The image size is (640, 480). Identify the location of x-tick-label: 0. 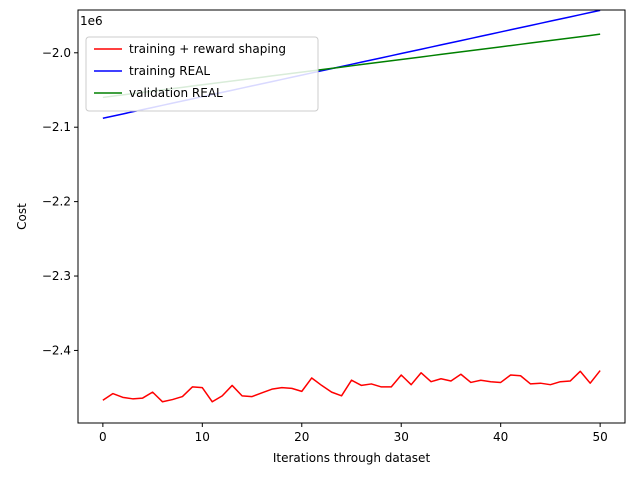
(103, 437).